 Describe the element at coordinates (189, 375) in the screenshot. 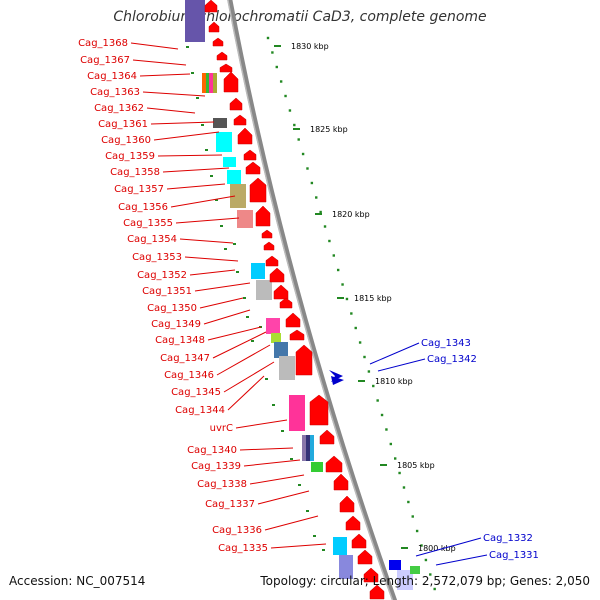

I see `gene-label-cag_1346: Cag_1346` at that location.